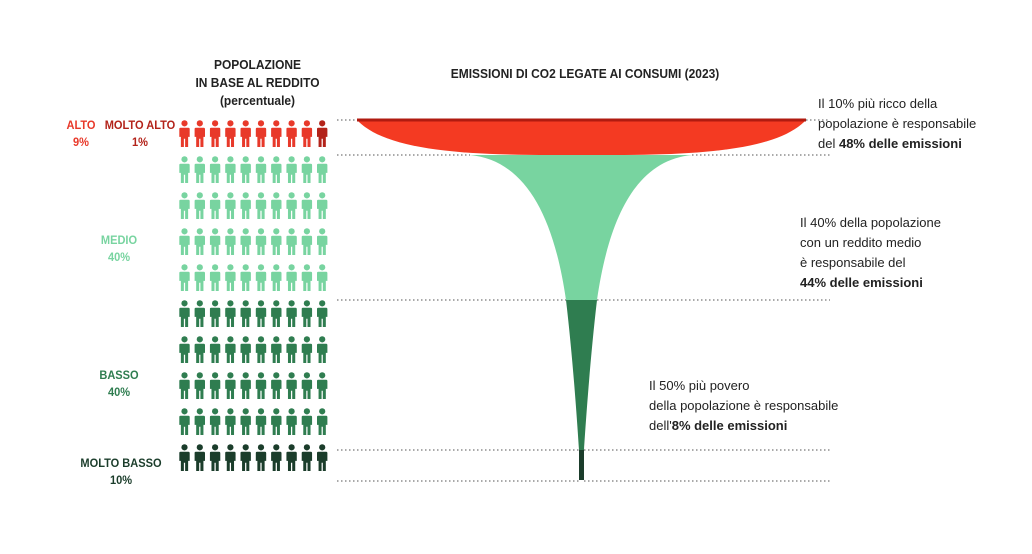  Describe the element at coordinates (581, 465) in the screenshot. I see `funnel-poorest-band` at that location.